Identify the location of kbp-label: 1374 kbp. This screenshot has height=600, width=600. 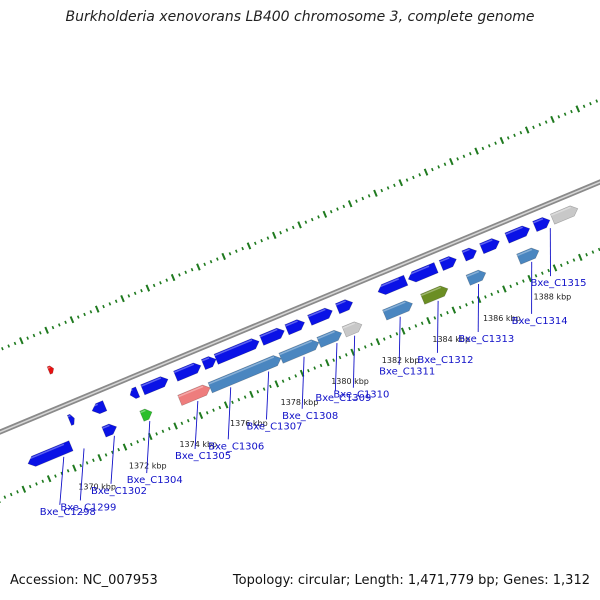
(198, 444).